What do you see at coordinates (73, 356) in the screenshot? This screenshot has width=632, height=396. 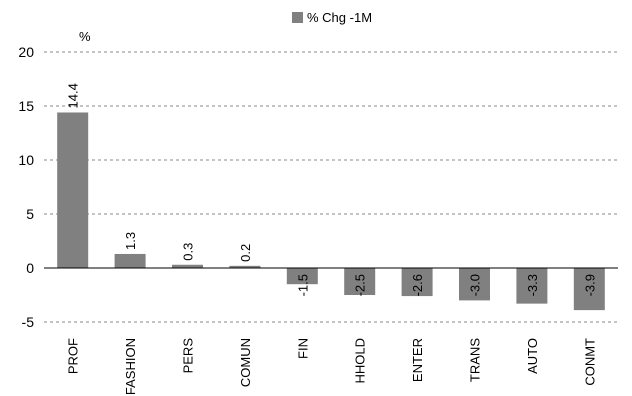 I see `category-label: PROF` at bounding box center [73, 356].